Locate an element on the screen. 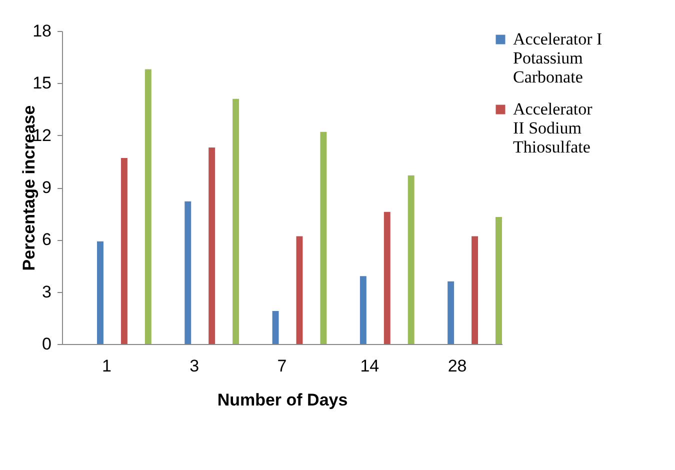 The width and height of the screenshot is (675, 470). x-tick-label: 3 is located at coordinates (195, 366).